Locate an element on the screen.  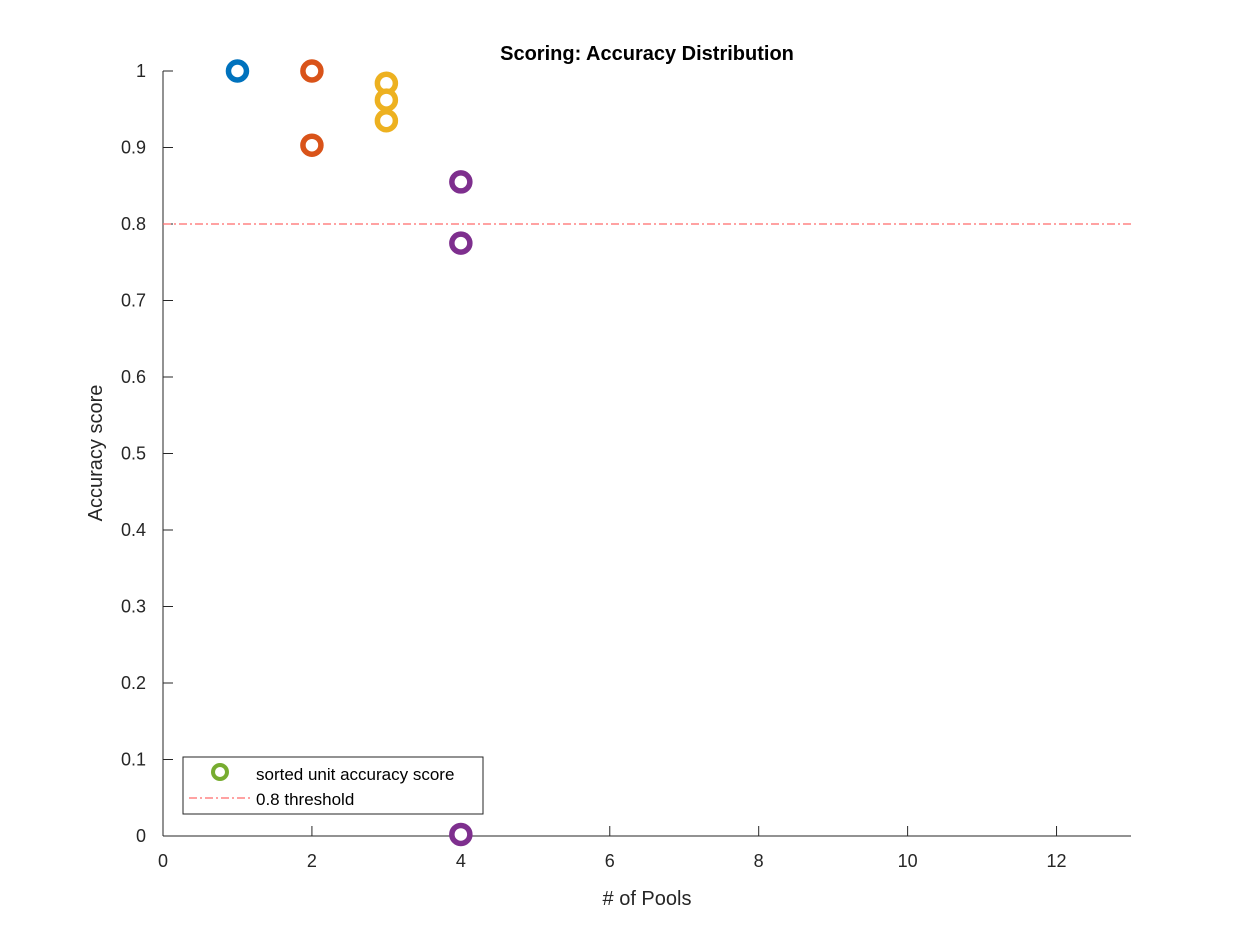
legend-label-points: sorted unit accuracy score is located at coordinates (355, 774).